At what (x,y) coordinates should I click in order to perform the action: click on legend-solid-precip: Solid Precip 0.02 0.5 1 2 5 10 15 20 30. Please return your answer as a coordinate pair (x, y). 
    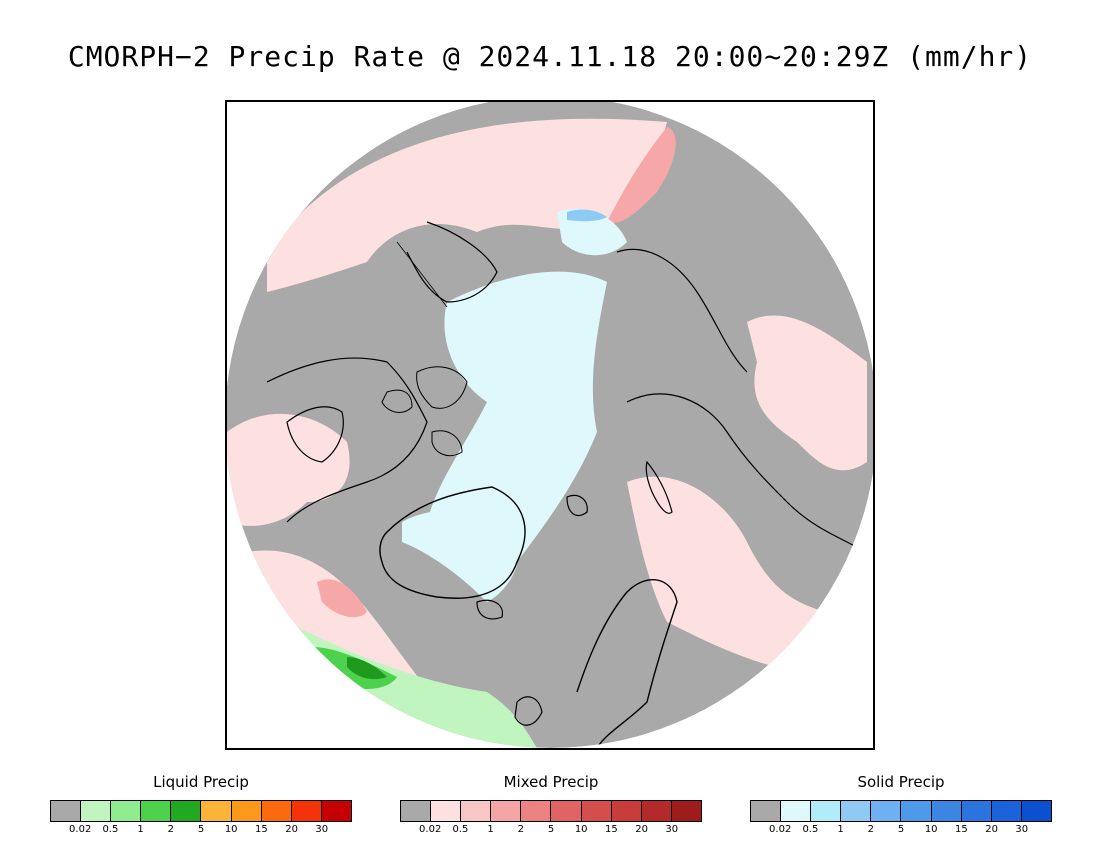
    Looking at the image, I should click on (901, 805).